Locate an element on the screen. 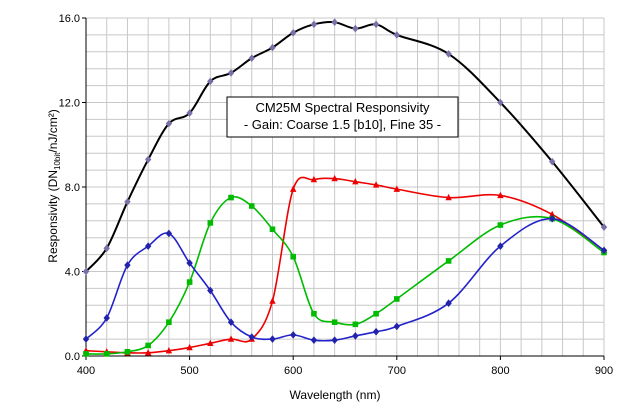 The width and height of the screenshot is (631, 417). x-tick-label: 400 is located at coordinates (86, 371).